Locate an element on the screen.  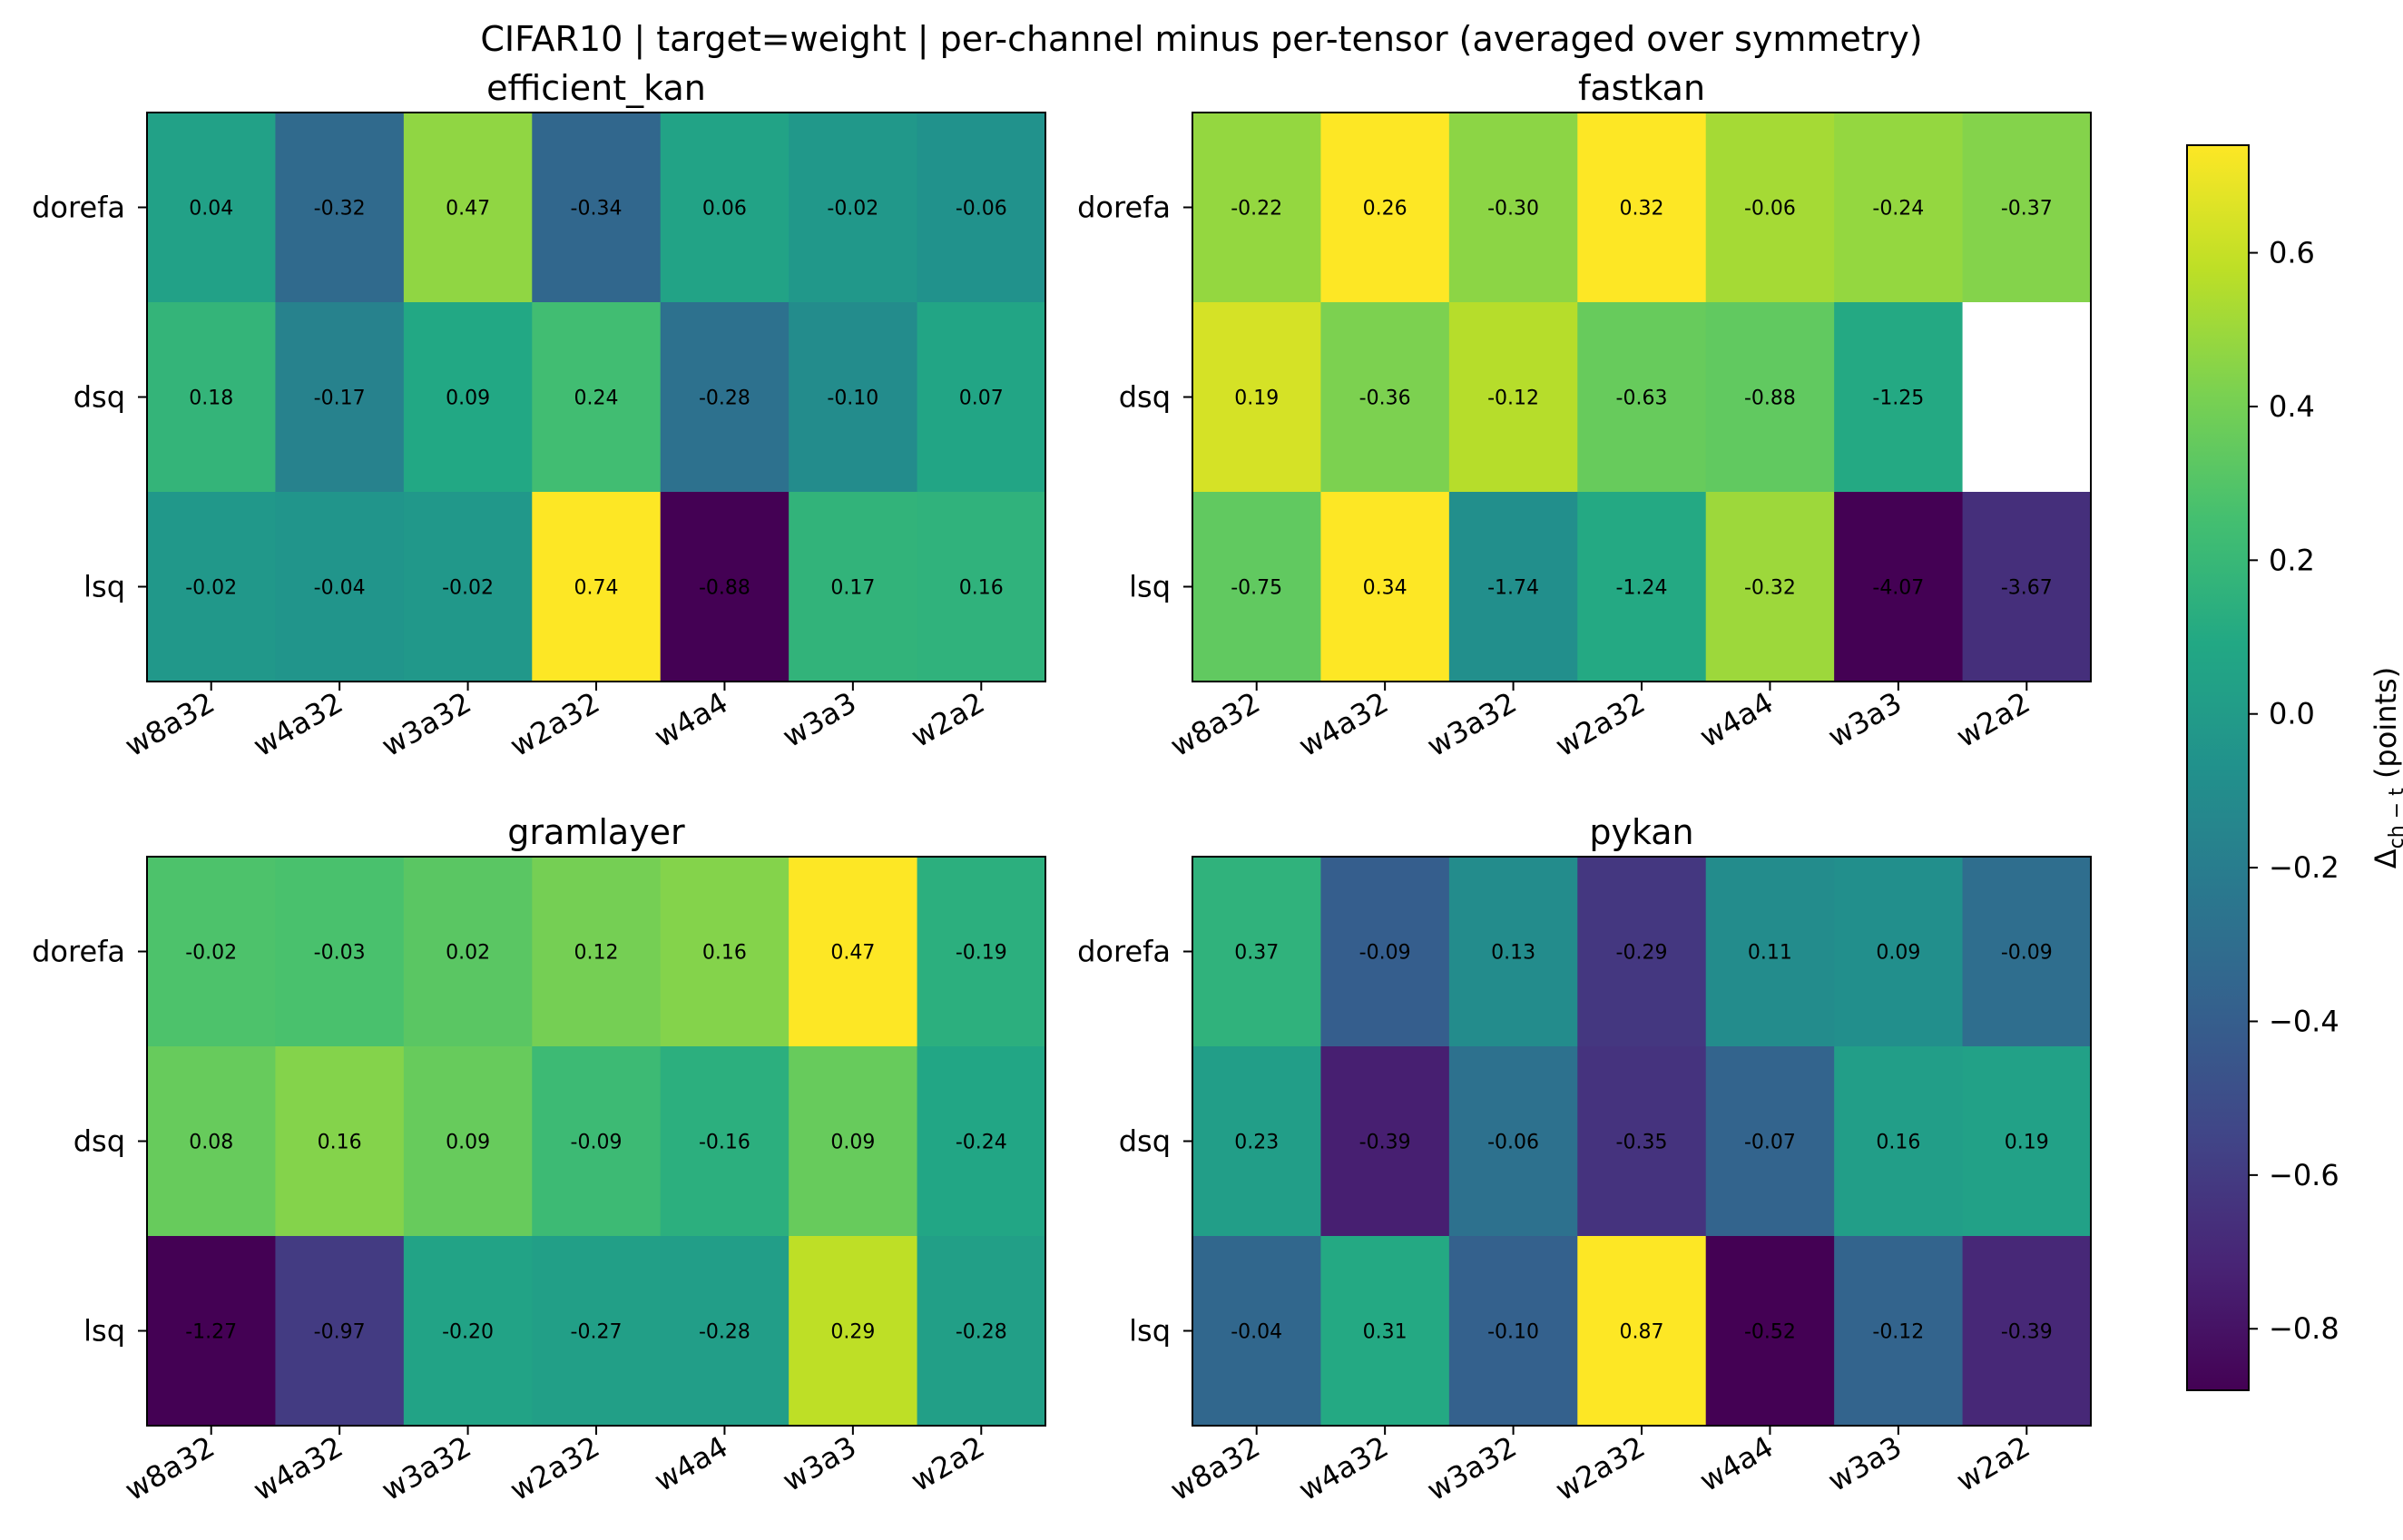
cell-value-label: -0.06 is located at coordinates (1770, 209).